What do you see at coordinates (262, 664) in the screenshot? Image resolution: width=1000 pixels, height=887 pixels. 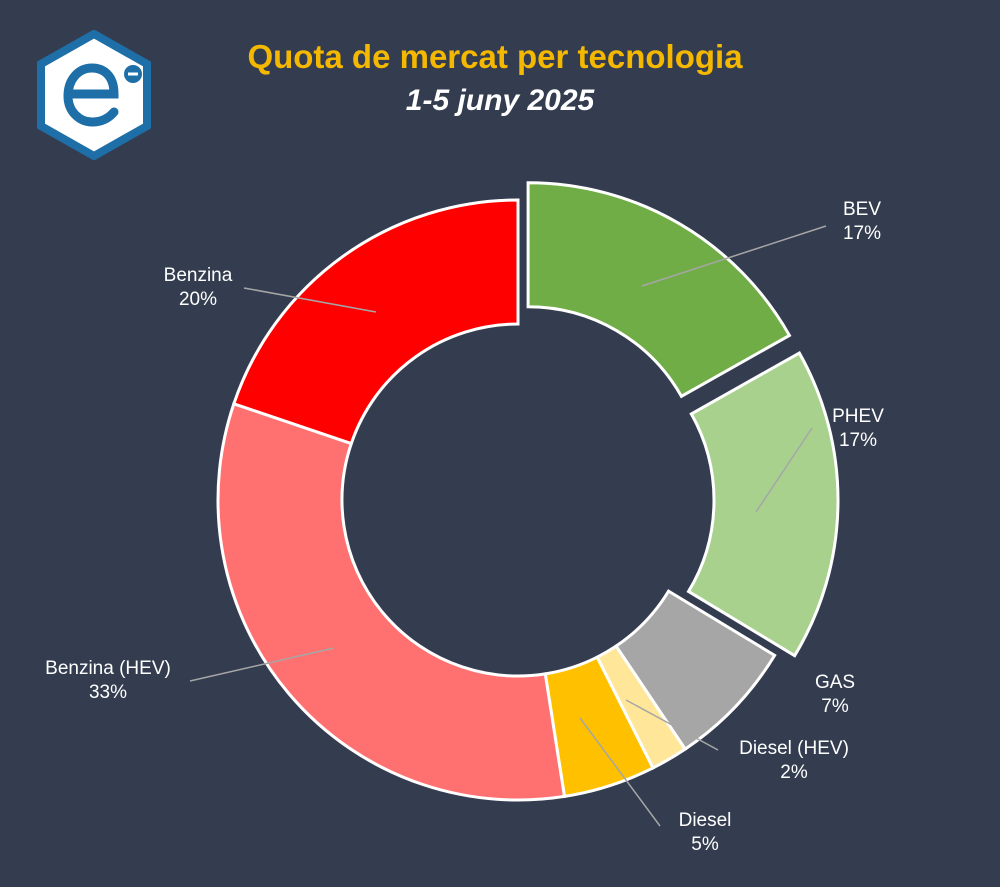 I see `leader-line-benzina-hev` at bounding box center [262, 664].